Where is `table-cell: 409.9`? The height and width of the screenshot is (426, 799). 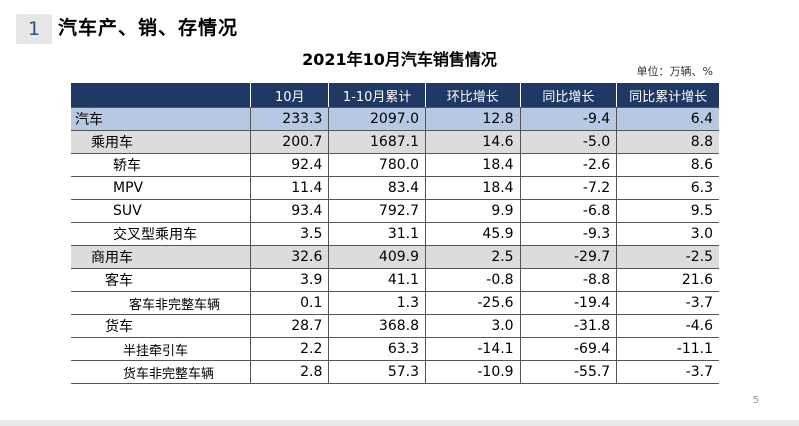 table-cell: 409.9 is located at coordinates (377, 257).